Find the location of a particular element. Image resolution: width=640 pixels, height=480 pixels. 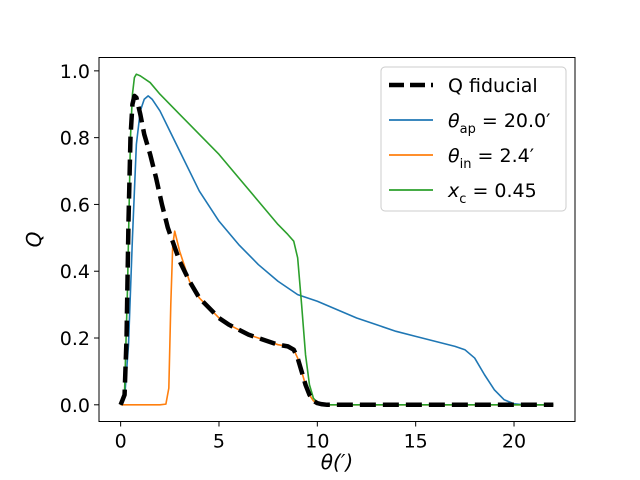

y-tick-label: 0.8 is located at coordinates (75, 139).